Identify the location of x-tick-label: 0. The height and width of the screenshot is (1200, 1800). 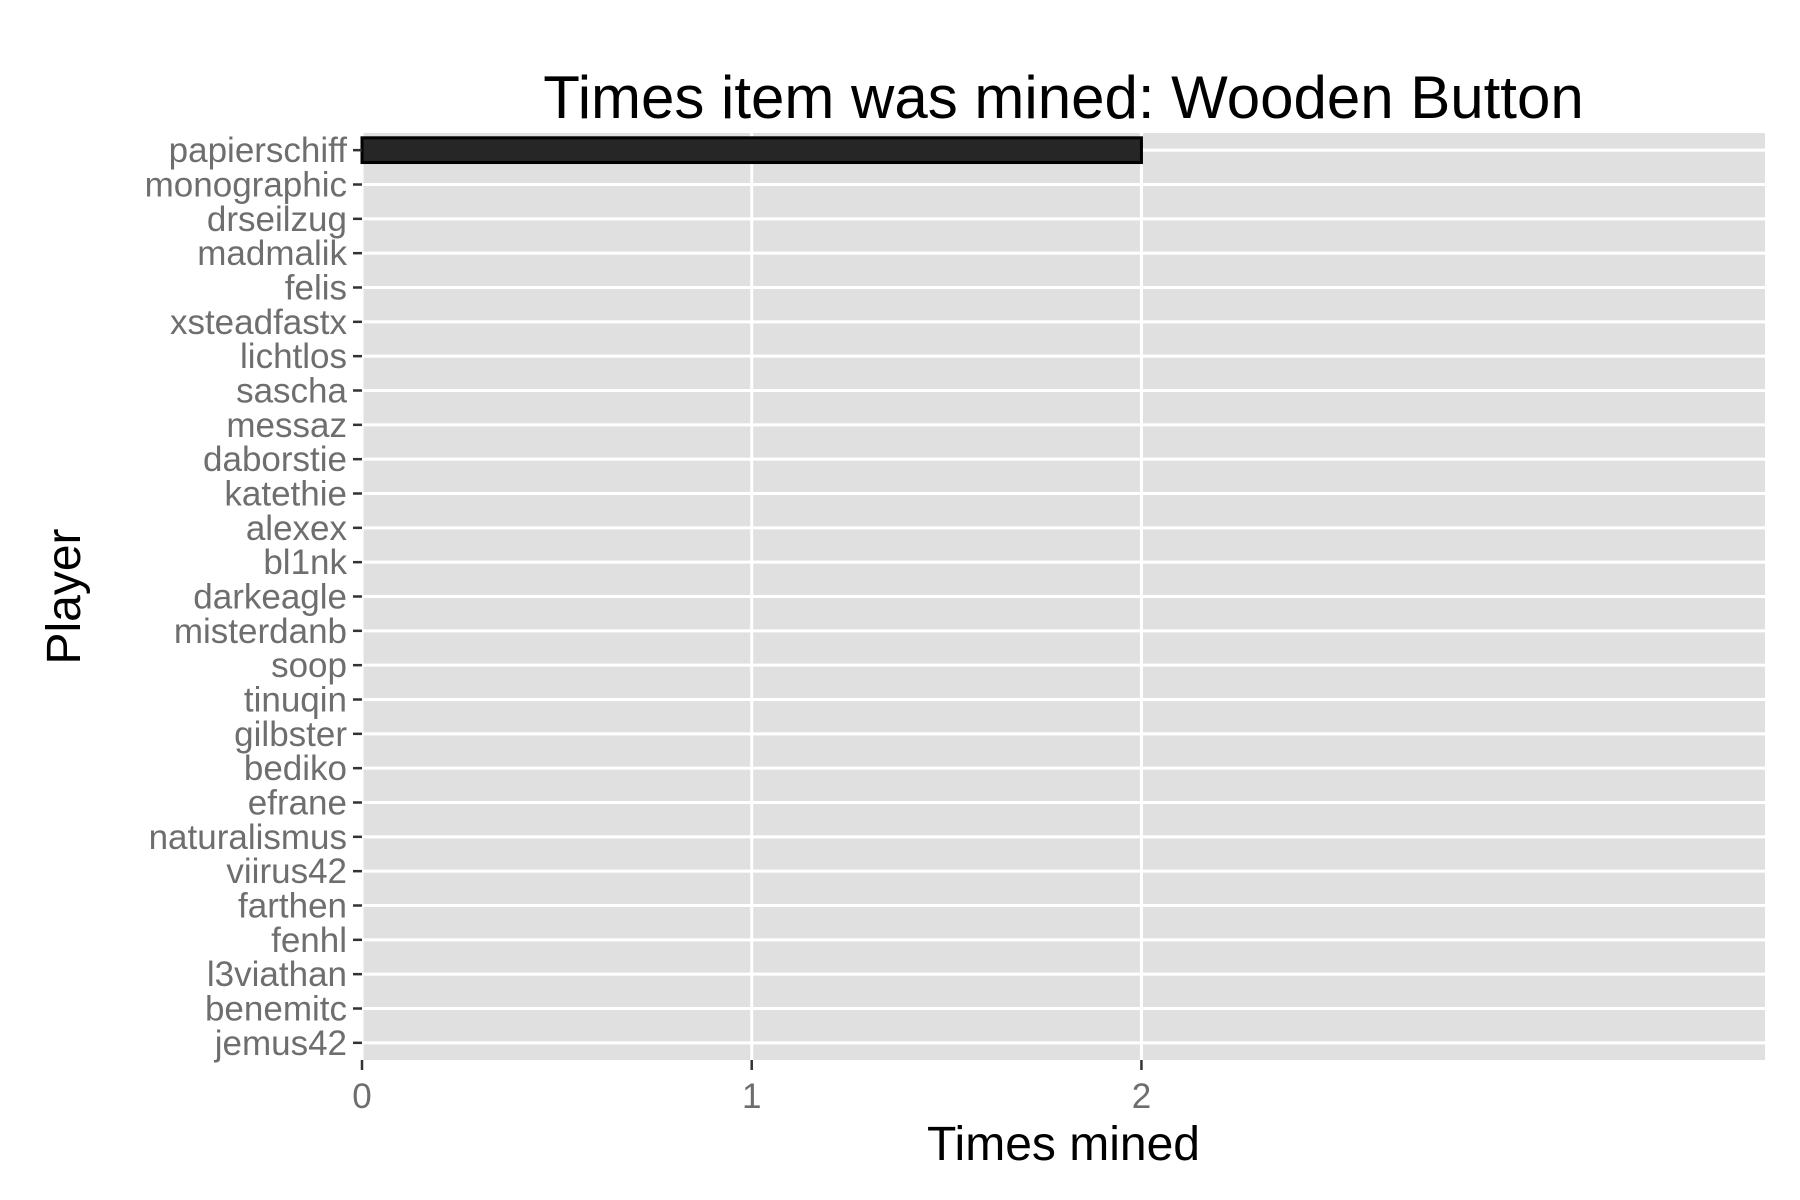
(361, 1096).